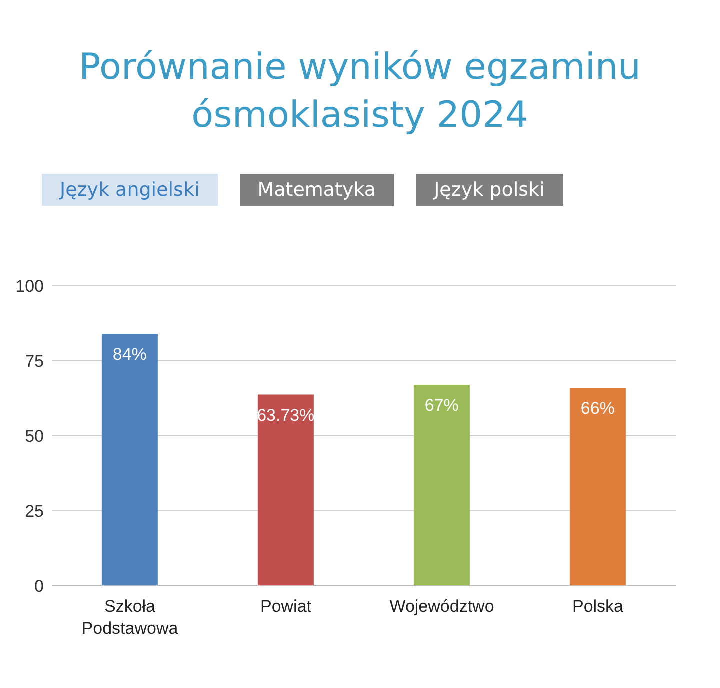 Image resolution: width=720 pixels, height=688 pixels. Describe the element at coordinates (130, 190) in the screenshot. I see `tab-button: Język angielski` at that location.